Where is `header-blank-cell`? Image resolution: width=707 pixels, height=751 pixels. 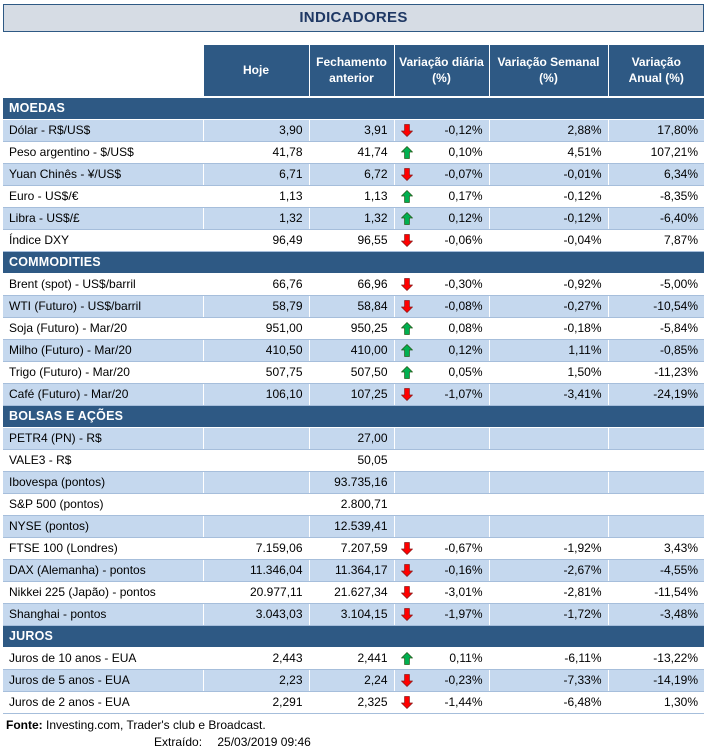 header-blank-cell is located at coordinates (103, 71).